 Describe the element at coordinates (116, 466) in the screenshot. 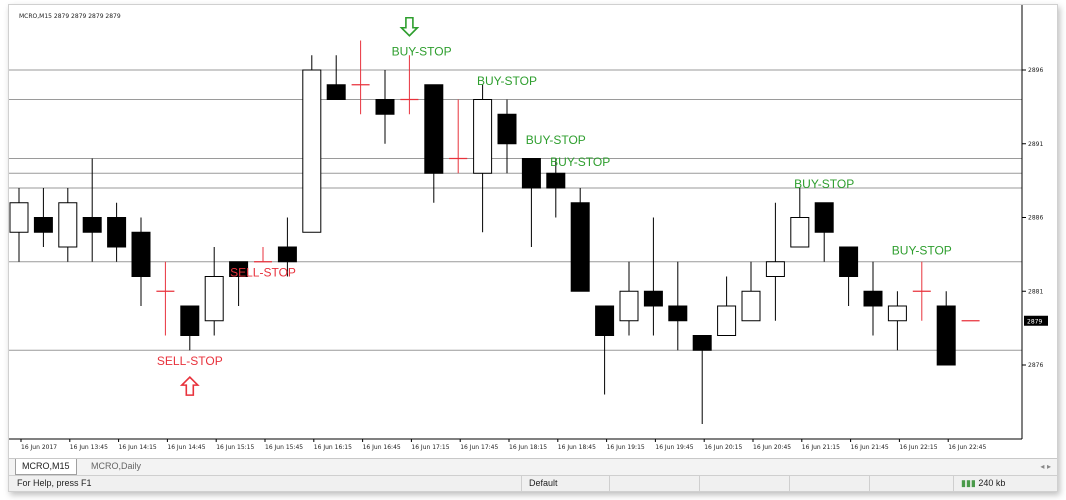

I see `tab-mcro-daily: MCRO,Daily` at that location.